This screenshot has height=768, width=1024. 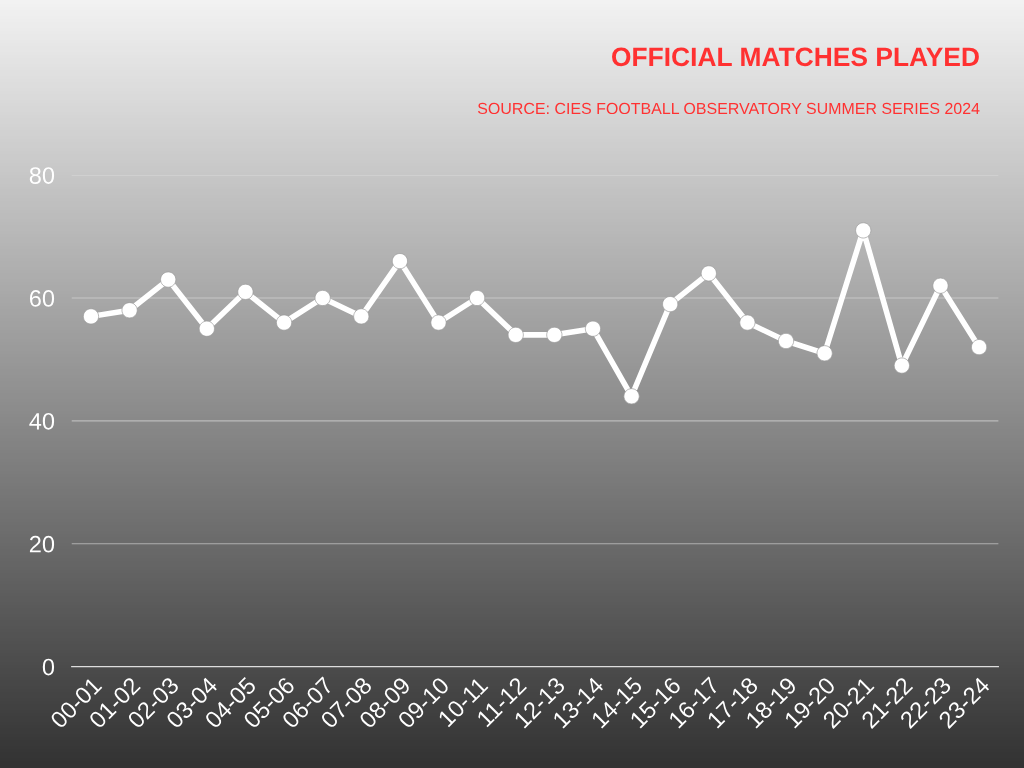 I want to click on y-tick-label: 40, so click(x=42, y=421).